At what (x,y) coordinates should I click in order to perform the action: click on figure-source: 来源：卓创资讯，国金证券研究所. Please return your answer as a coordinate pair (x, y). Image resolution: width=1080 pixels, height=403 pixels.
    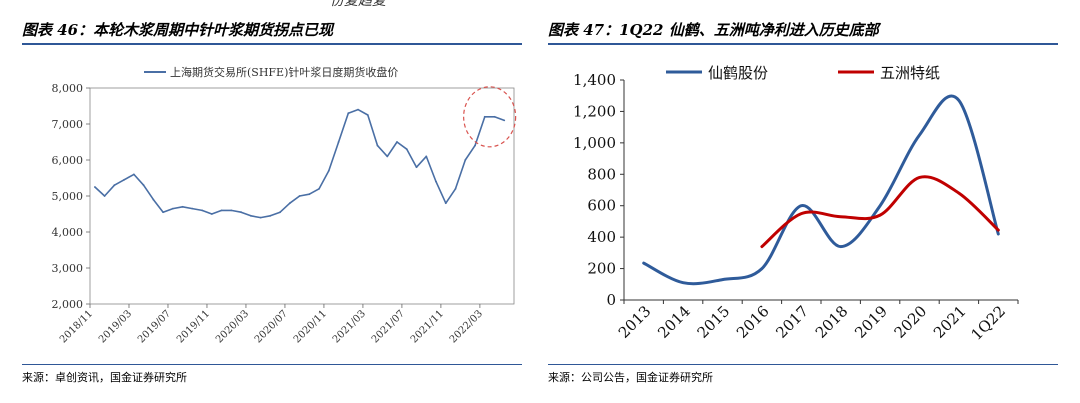
    Looking at the image, I should click on (104, 377).